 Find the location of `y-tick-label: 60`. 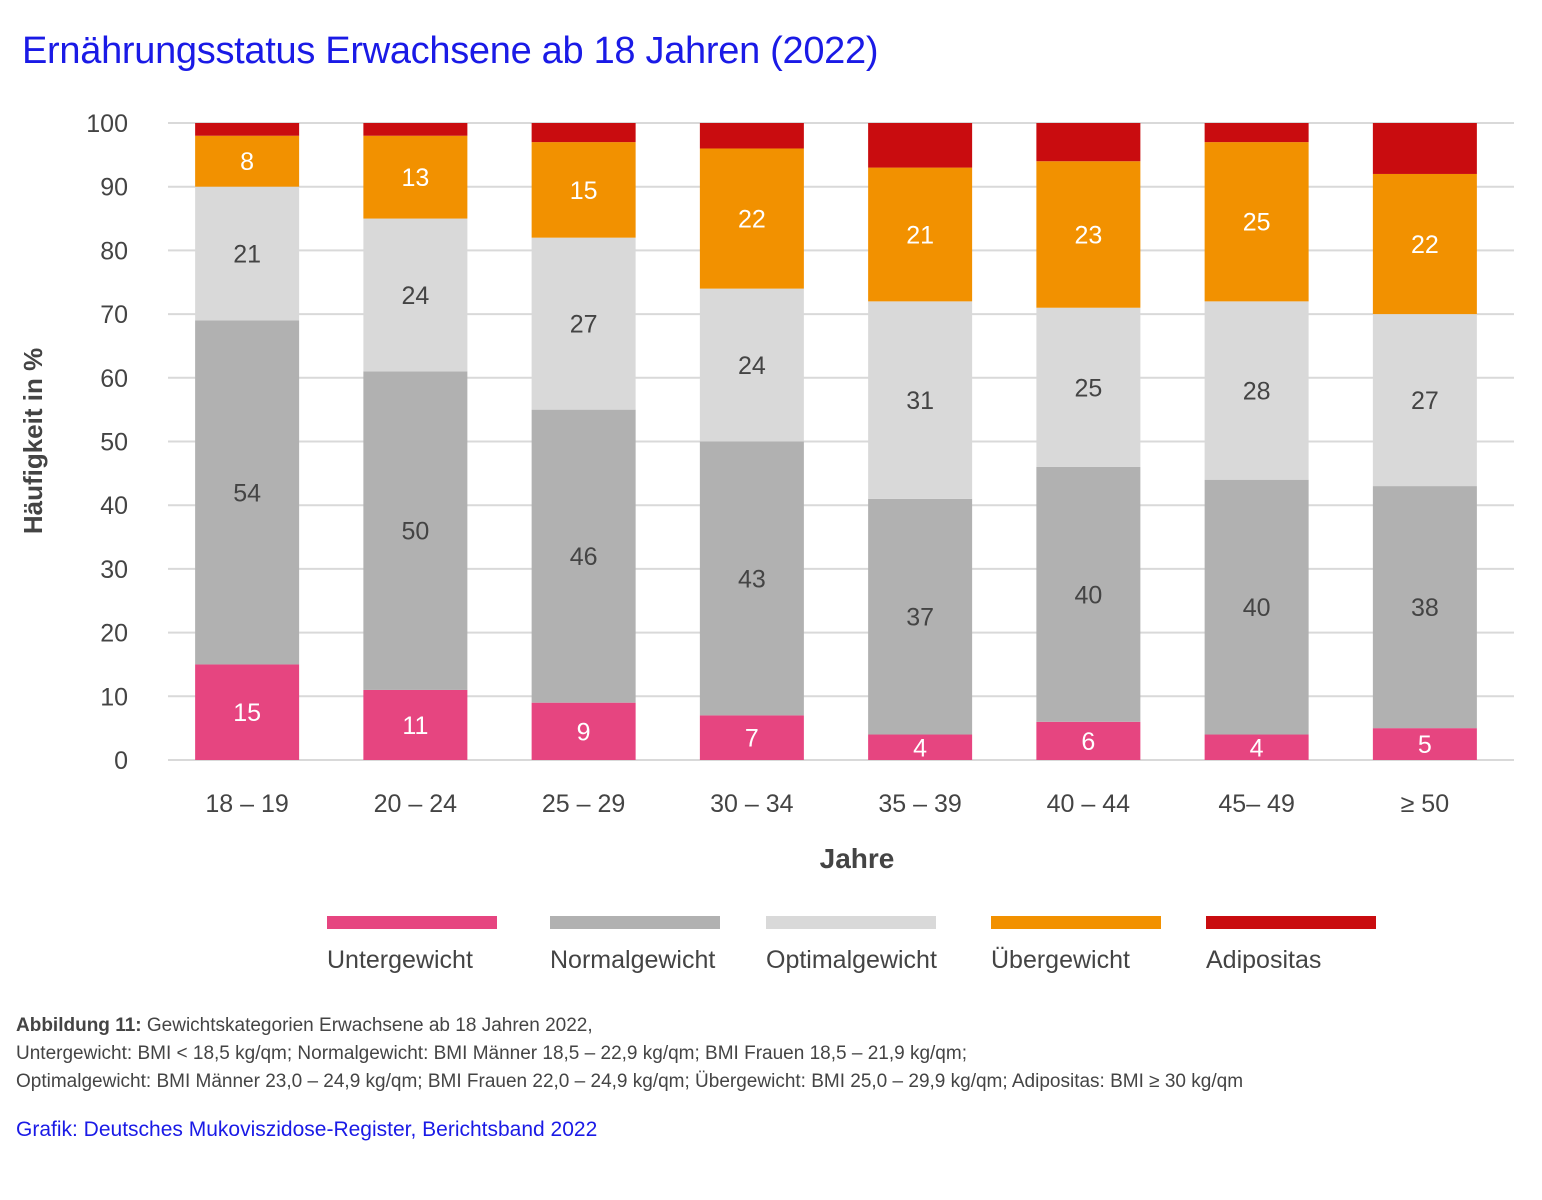

y-tick-label: 60 is located at coordinates (114, 379).